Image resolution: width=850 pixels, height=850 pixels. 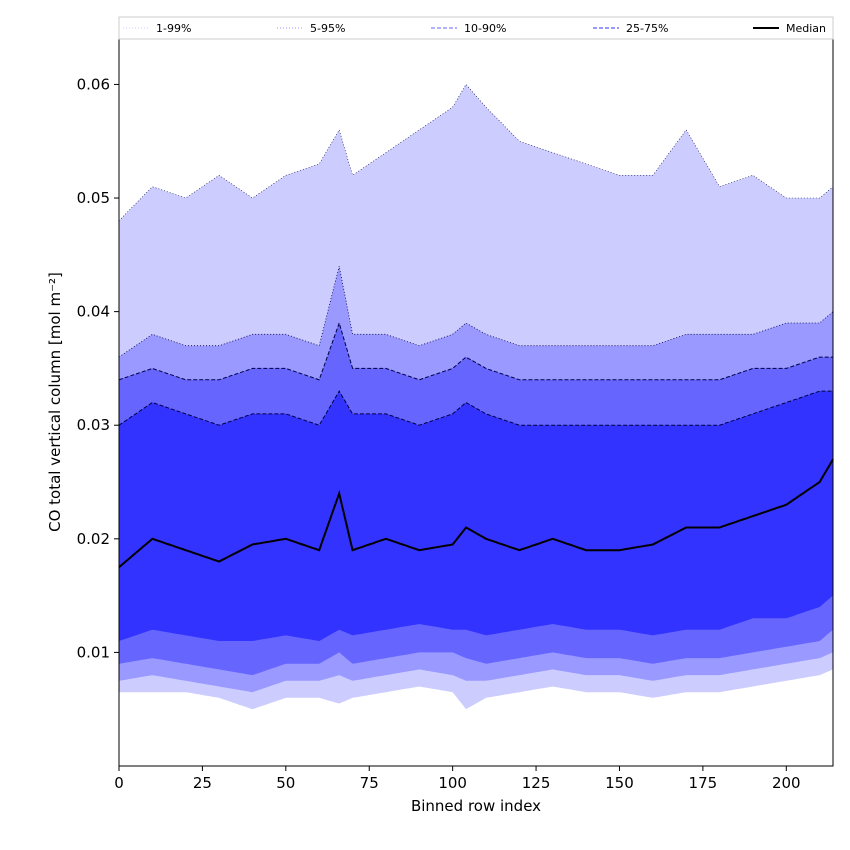 I want to click on y-tick-label: 0.03, so click(x=93, y=425).